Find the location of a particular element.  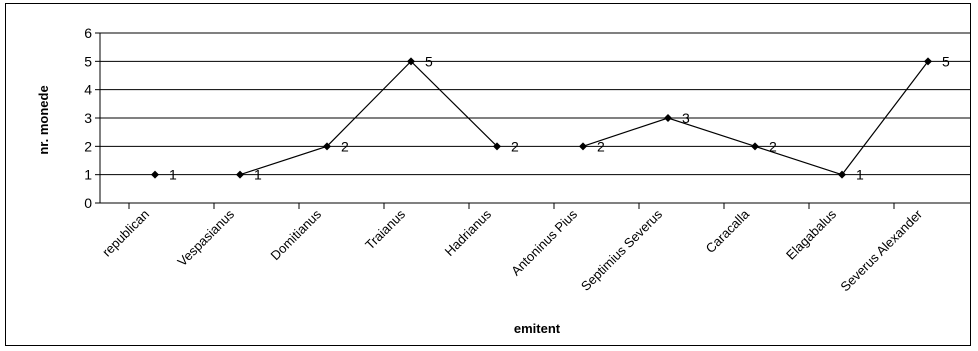

data-label: 3 is located at coordinates (686, 118).